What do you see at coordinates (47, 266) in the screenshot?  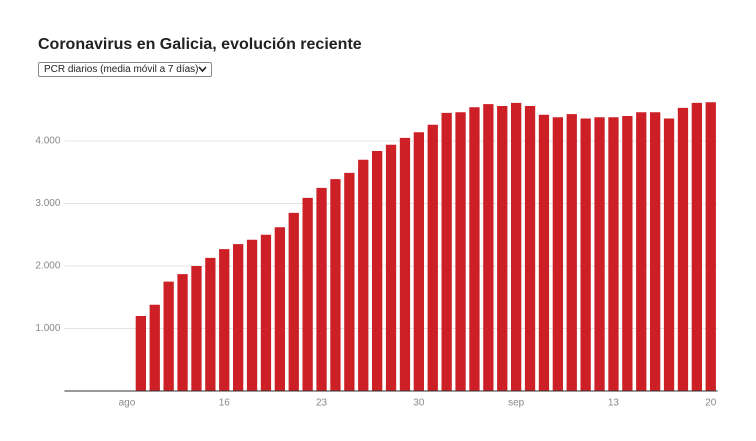 I see `y-tick-label: 2.000` at bounding box center [47, 266].